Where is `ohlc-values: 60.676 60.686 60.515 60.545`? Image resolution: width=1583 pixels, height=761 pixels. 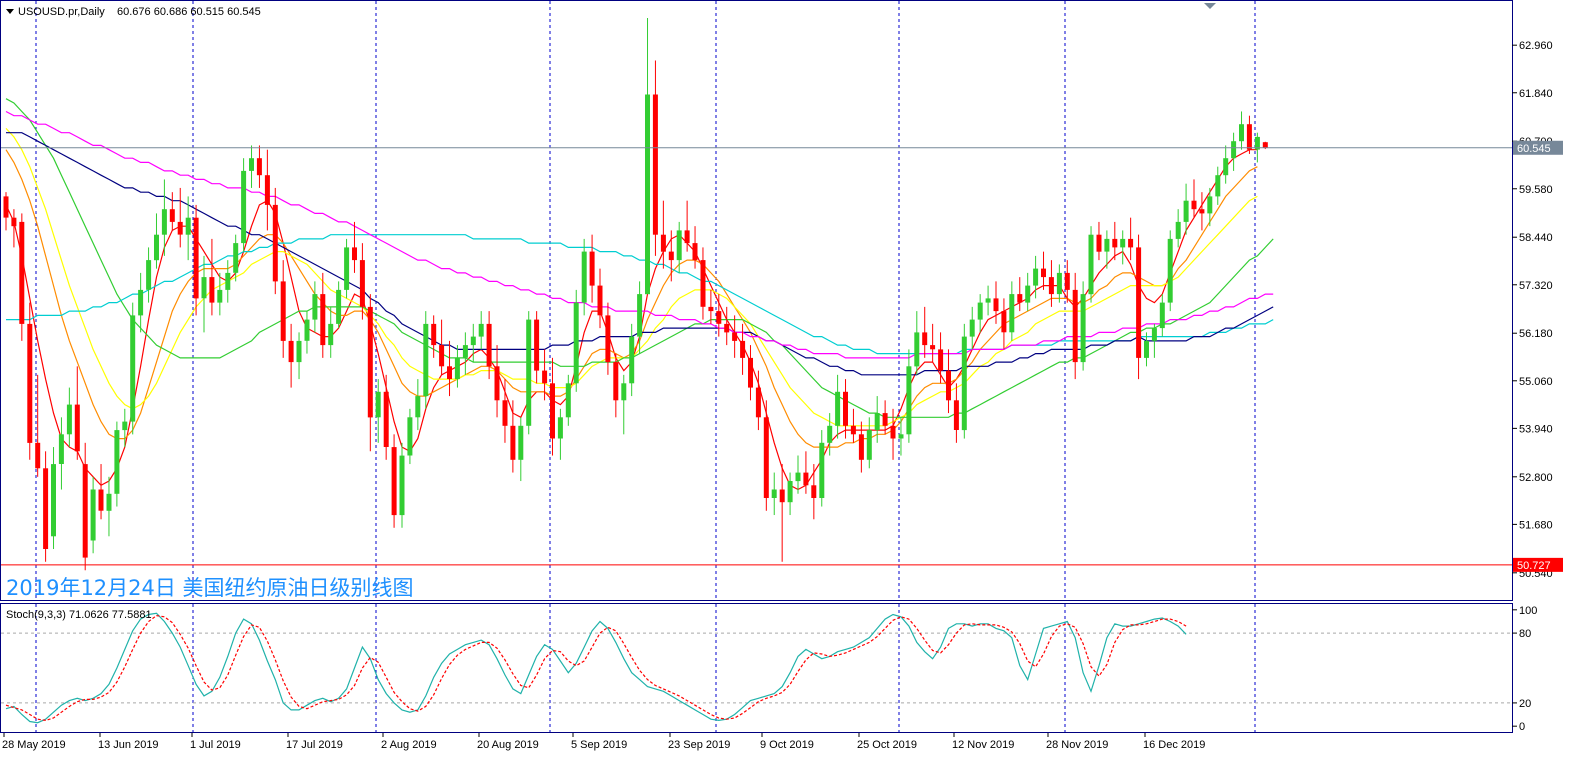 ohlc-values: 60.676 60.686 60.515 60.545 is located at coordinates (189, 12).